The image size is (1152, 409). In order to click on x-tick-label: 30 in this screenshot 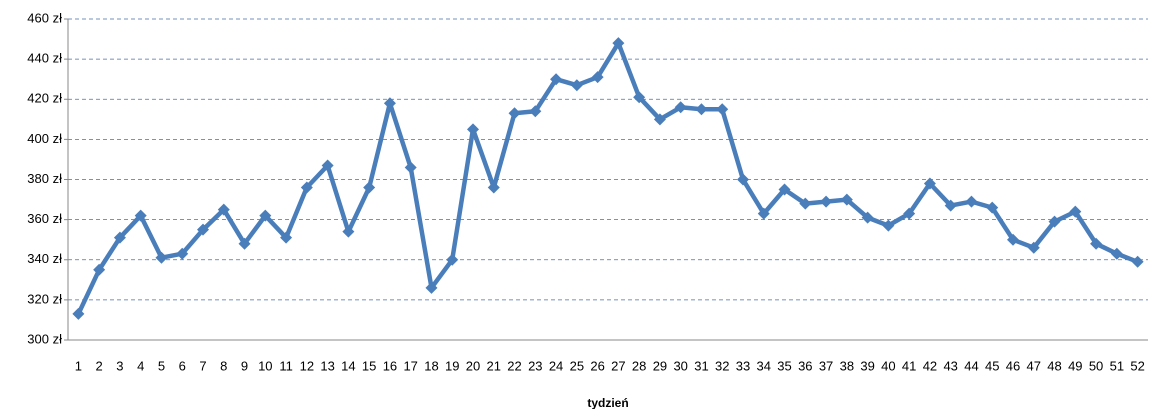, I will do `click(680, 365)`.